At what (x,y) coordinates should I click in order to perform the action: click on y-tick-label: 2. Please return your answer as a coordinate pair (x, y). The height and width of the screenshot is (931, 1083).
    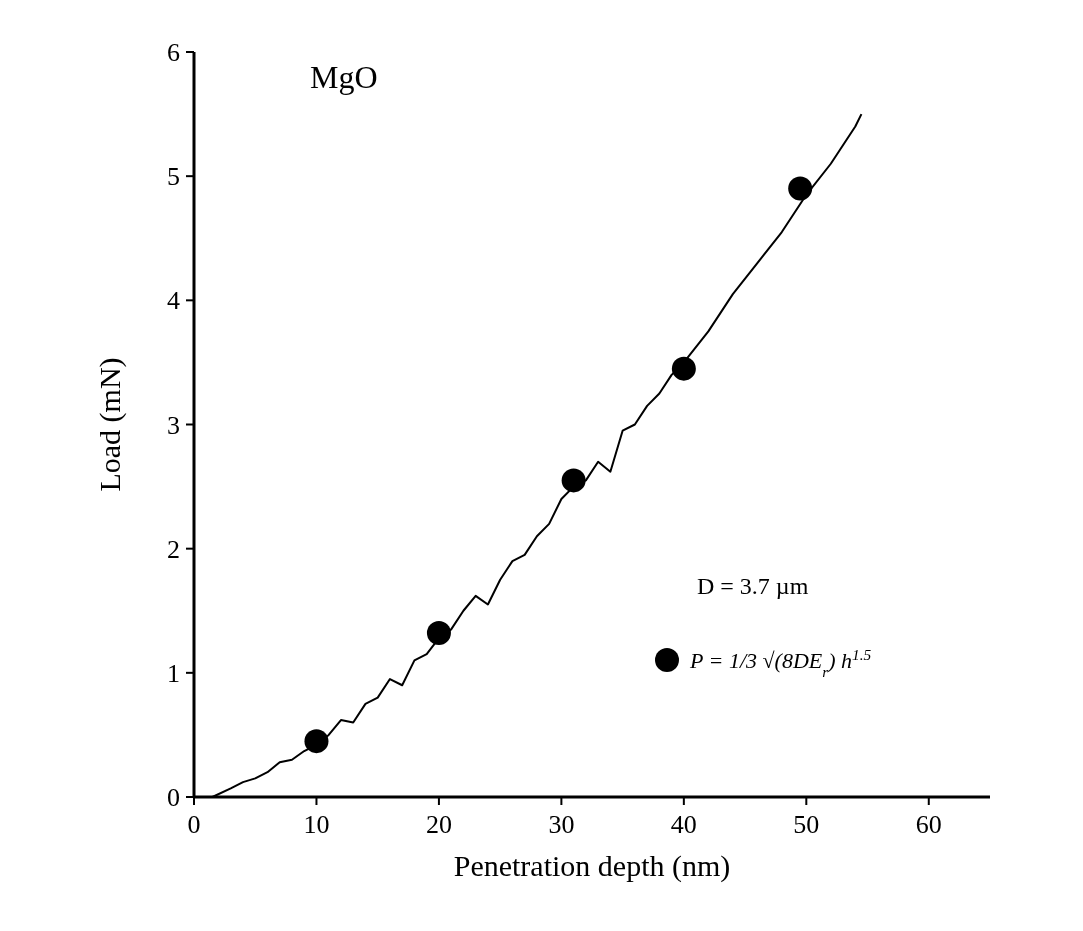
    Looking at the image, I should click on (173, 549).